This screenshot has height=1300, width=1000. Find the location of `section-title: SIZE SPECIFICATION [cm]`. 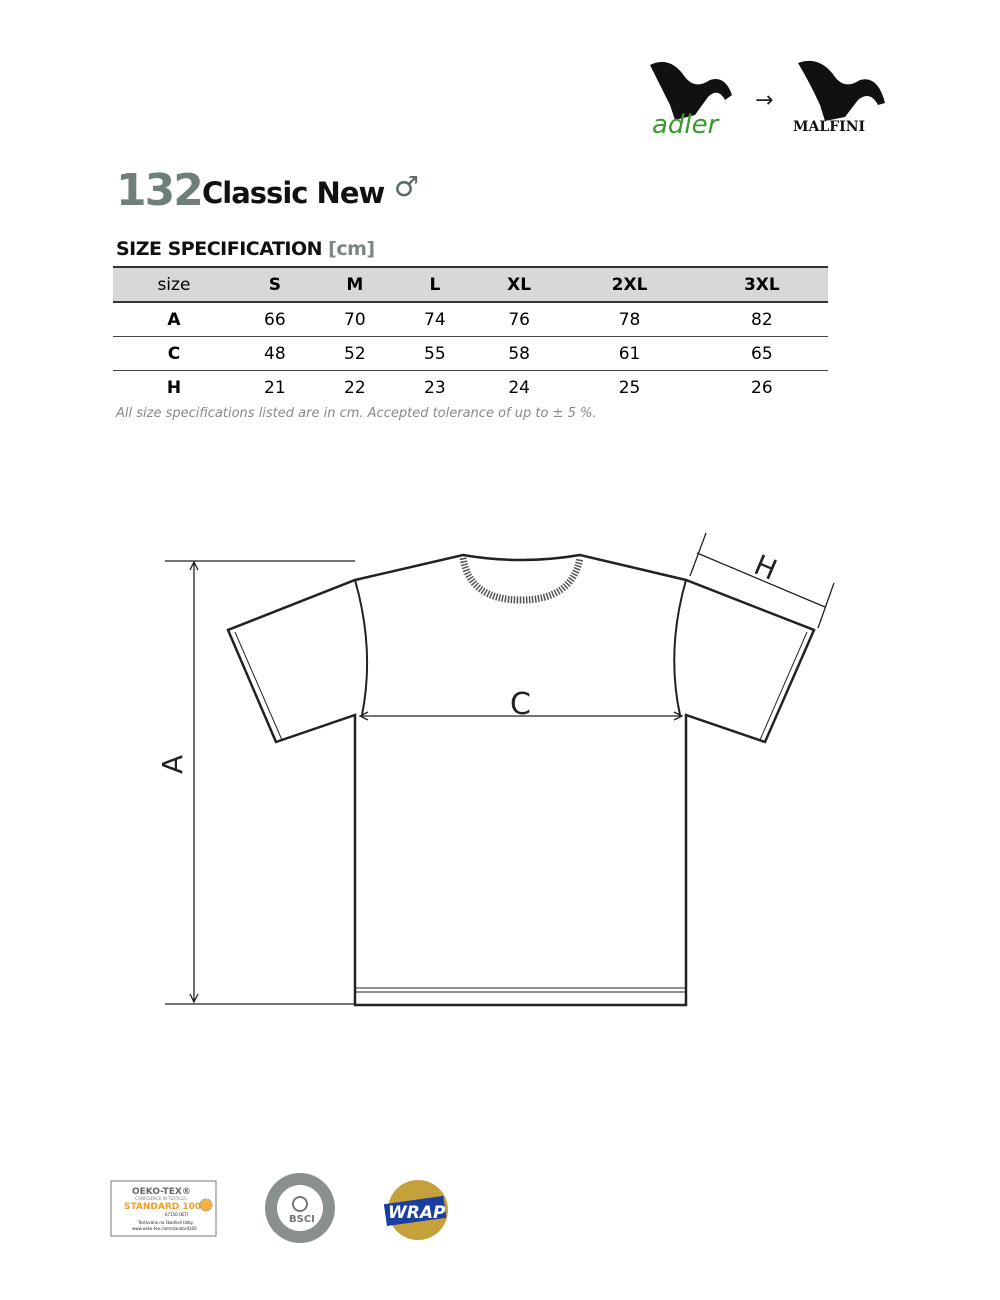

section-title: SIZE SPECIFICATION [cm] is located at coordinates (245, 249).